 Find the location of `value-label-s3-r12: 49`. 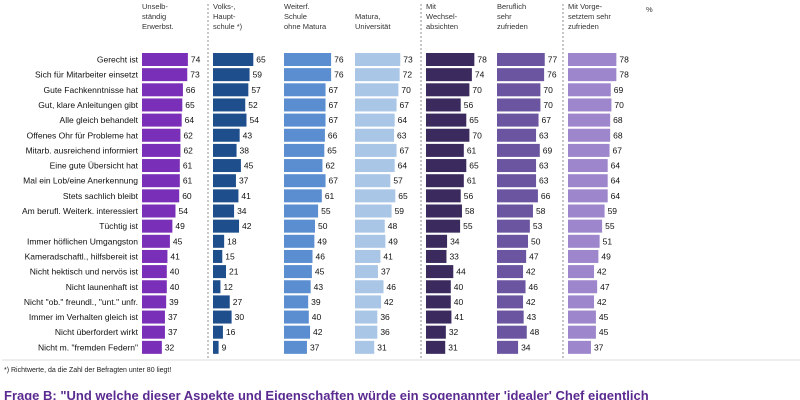

value-label-s3-r12: 49 is located at coordinates (393, 241).